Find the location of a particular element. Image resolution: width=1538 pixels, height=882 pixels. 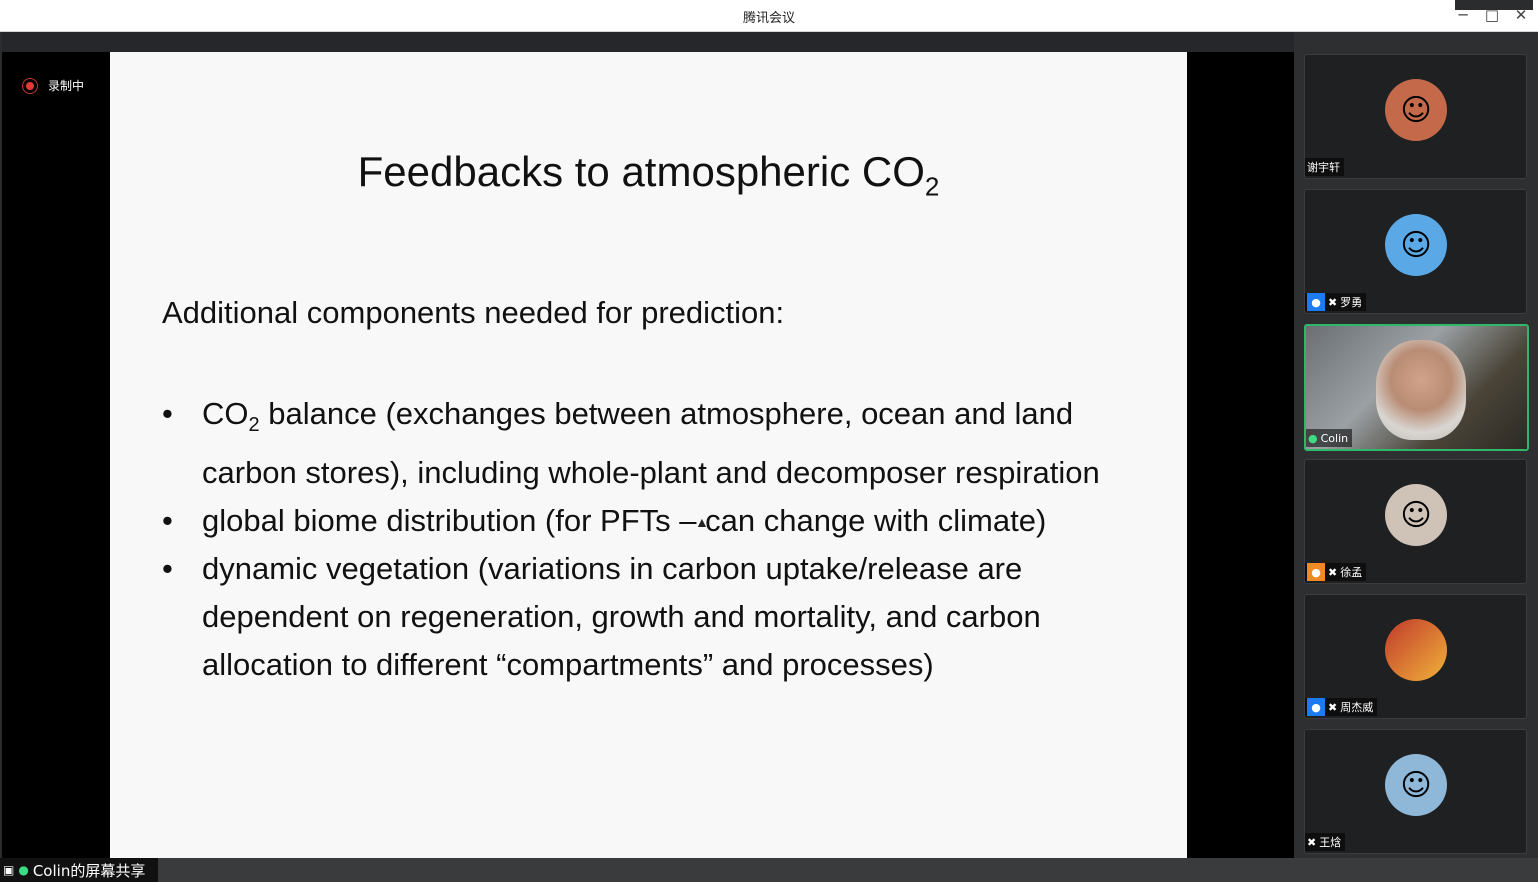

slide-title-subscript: 2 is located at coordinates (932, 186).